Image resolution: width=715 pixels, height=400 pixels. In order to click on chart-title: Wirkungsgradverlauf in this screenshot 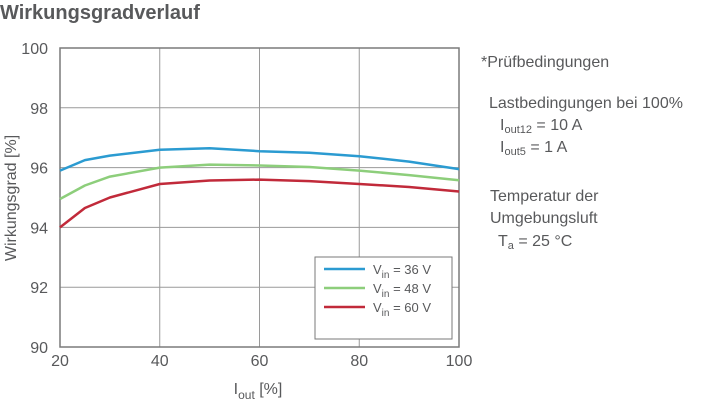, I will do `click(100, 13)`.